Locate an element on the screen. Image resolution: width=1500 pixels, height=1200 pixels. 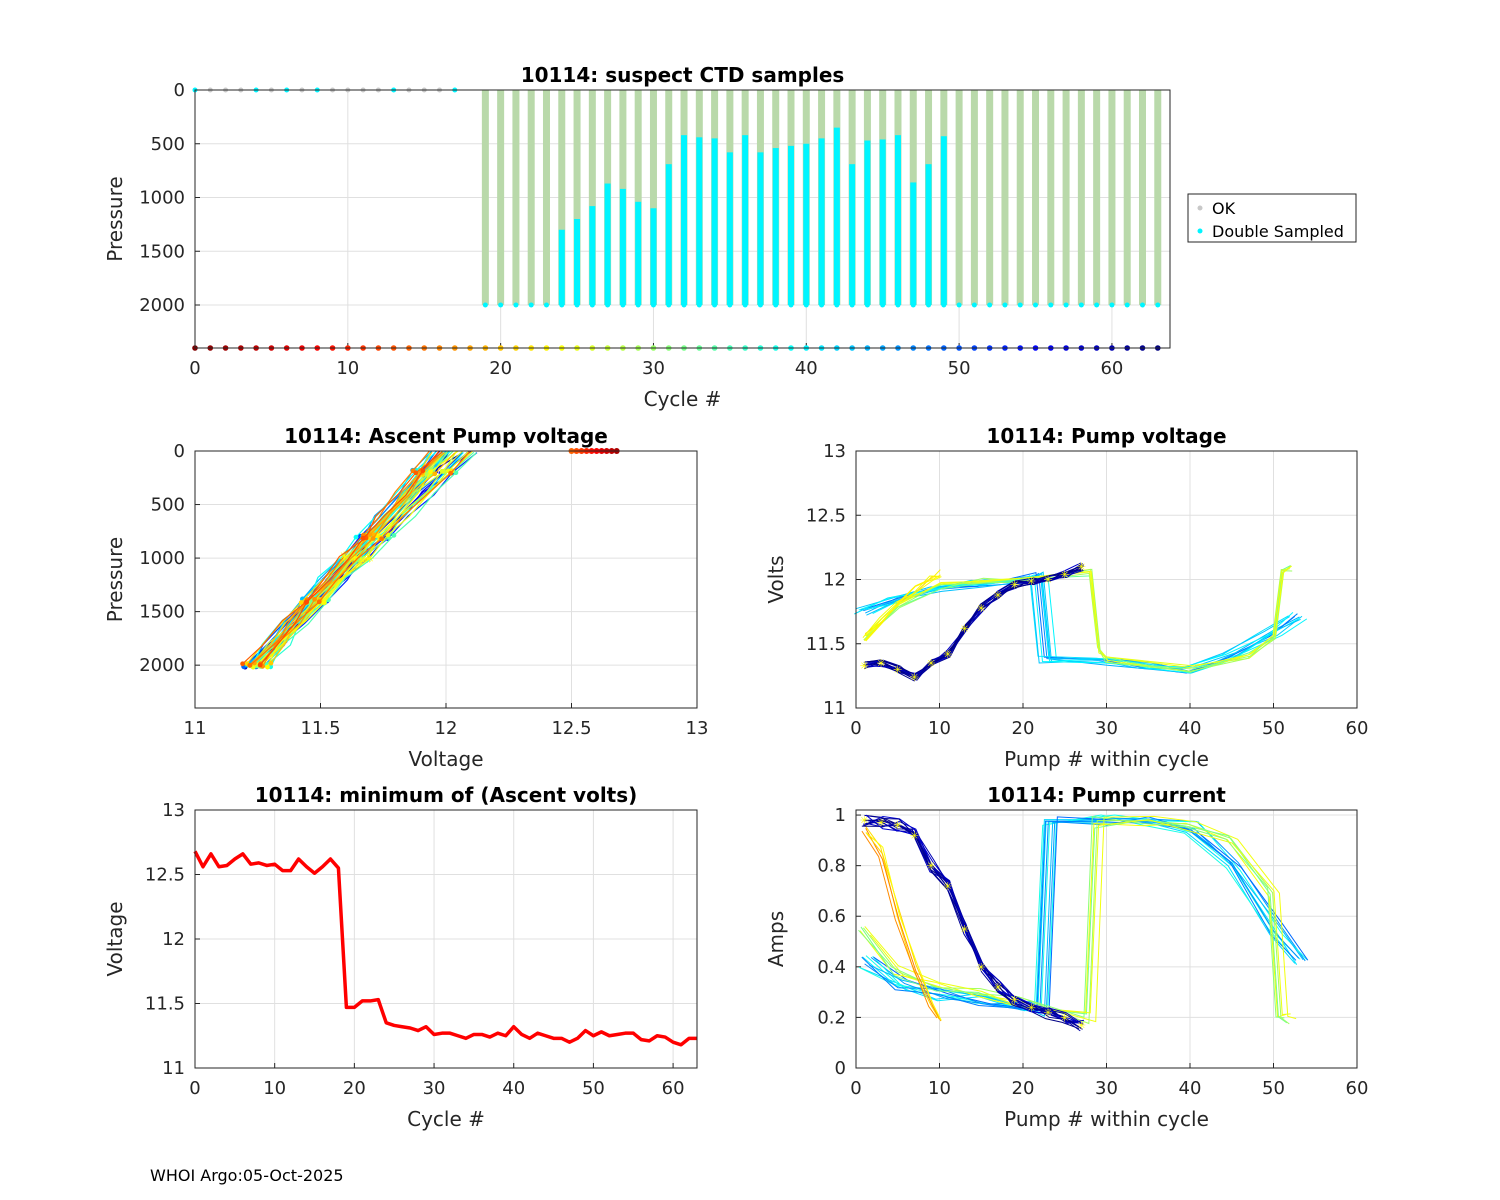
y-axis-label: Amps is located at coordinates (776, 939).